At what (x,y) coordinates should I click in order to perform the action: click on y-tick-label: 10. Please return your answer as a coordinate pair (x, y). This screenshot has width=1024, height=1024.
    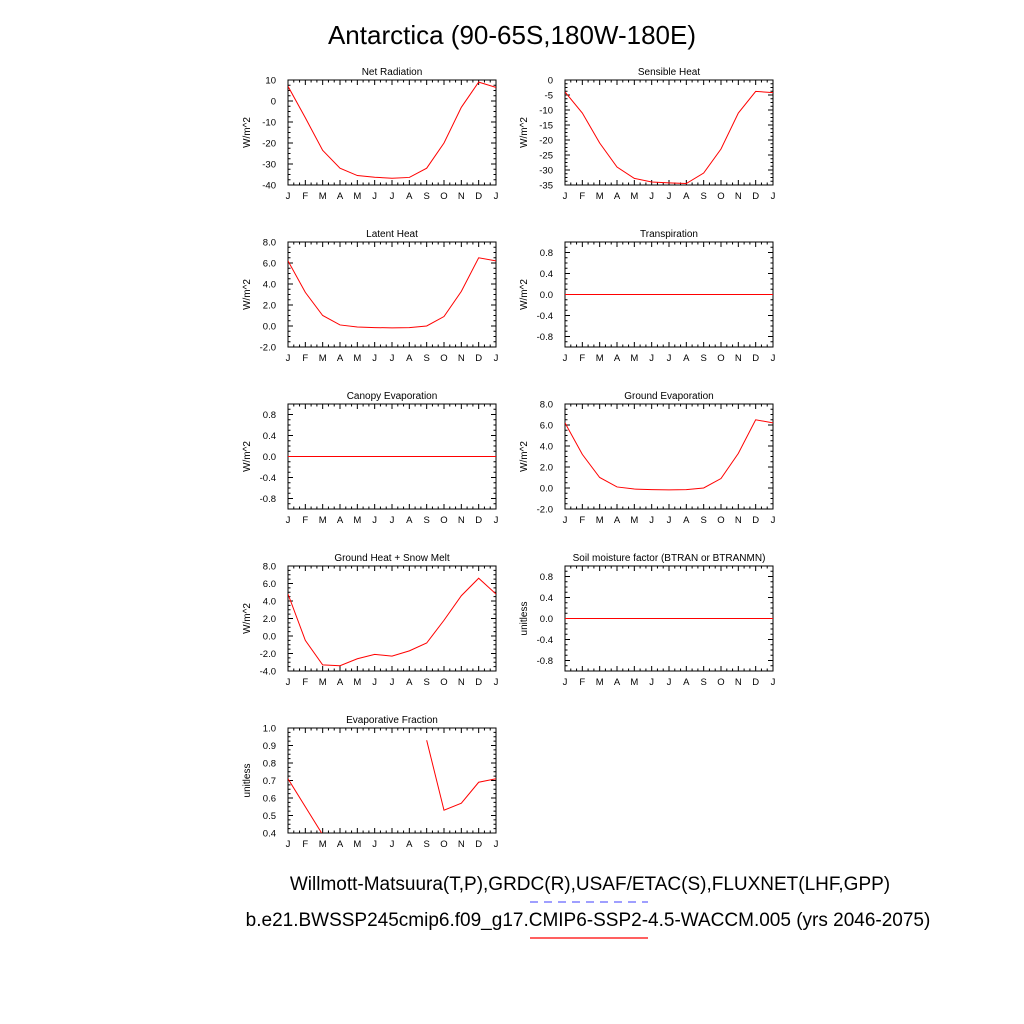
    Looking at the image, I should click on (270, 81).